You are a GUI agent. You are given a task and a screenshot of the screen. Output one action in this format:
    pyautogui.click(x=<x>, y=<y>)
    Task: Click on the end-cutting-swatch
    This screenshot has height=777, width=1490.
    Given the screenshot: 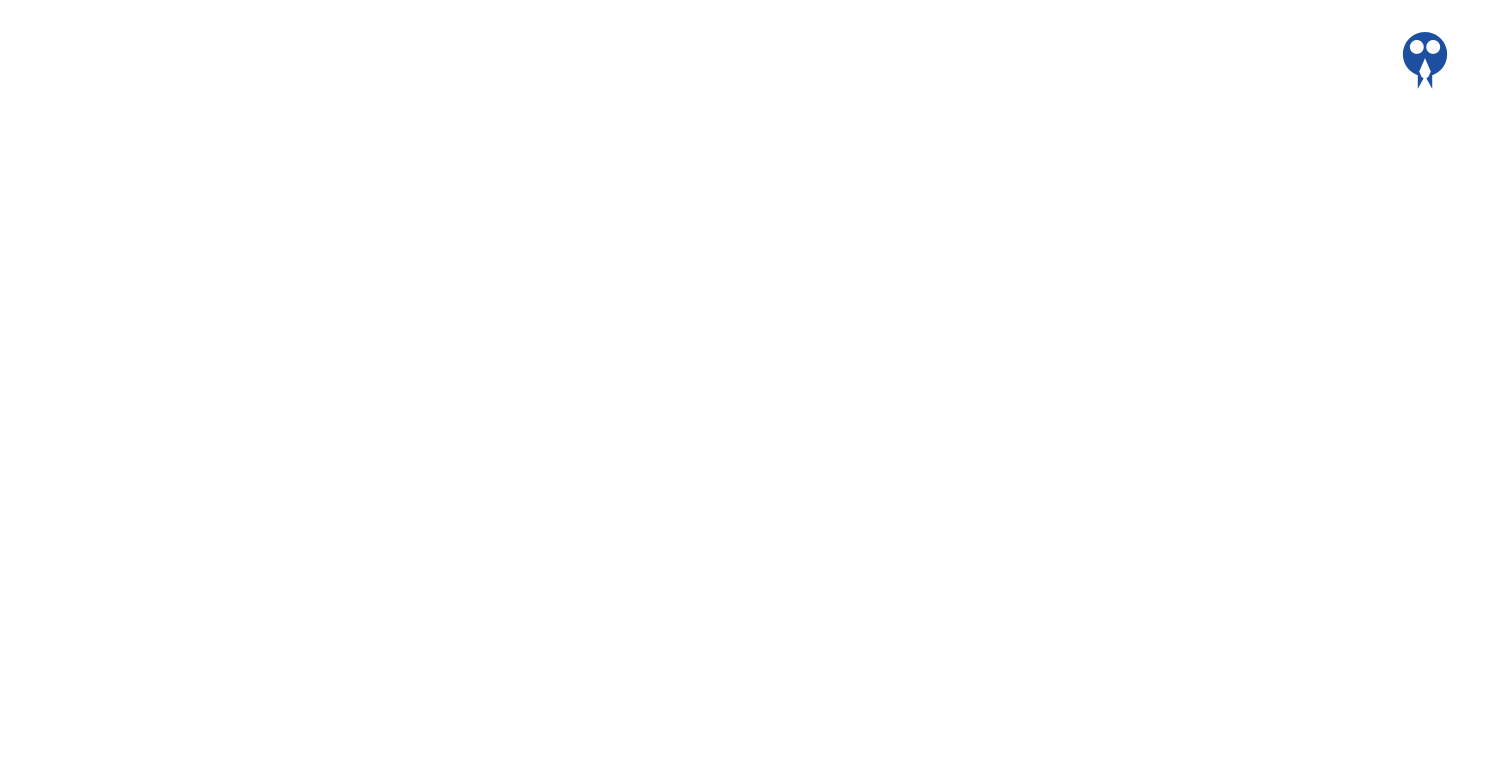 What is the action you would take?
    pyautogui.click(x=158, y=166)
    